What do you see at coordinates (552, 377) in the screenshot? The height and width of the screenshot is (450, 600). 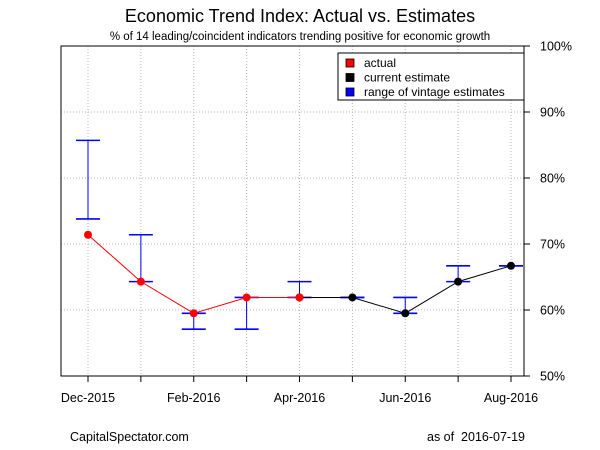 I see `y-tick-label: 50%` at bounding box center [552, 377].